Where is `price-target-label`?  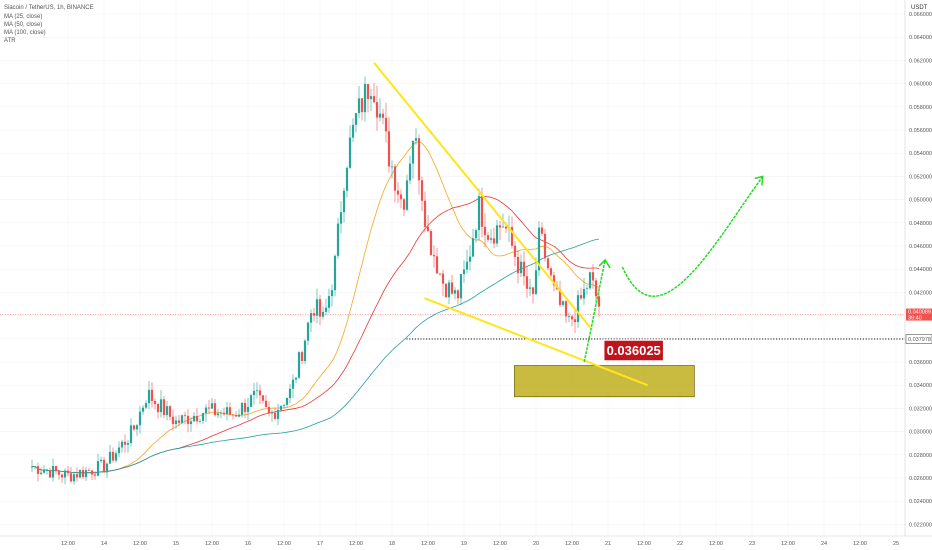
price-target-label is located at coordinates (633, 350).